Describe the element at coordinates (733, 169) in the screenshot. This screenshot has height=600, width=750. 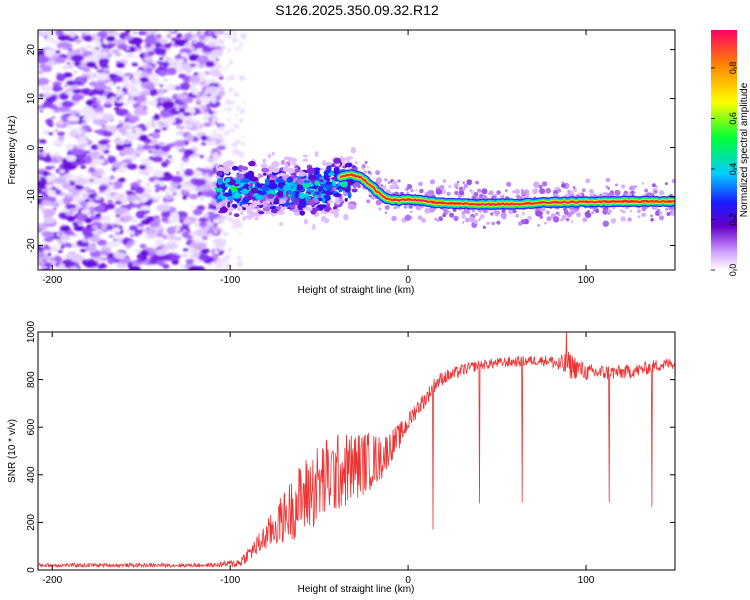
I see `colorbar-tick-label: 0.4` at that location.